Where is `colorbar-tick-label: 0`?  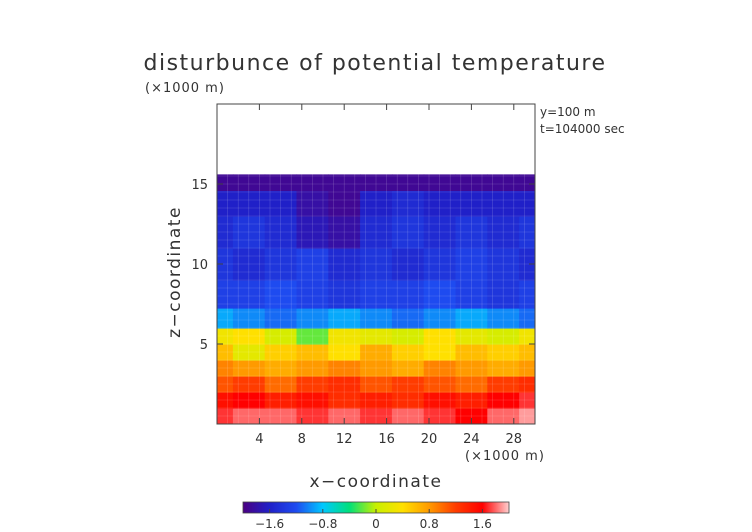 colorbar-tick-label: 0 is located at coordinates (376, 524).